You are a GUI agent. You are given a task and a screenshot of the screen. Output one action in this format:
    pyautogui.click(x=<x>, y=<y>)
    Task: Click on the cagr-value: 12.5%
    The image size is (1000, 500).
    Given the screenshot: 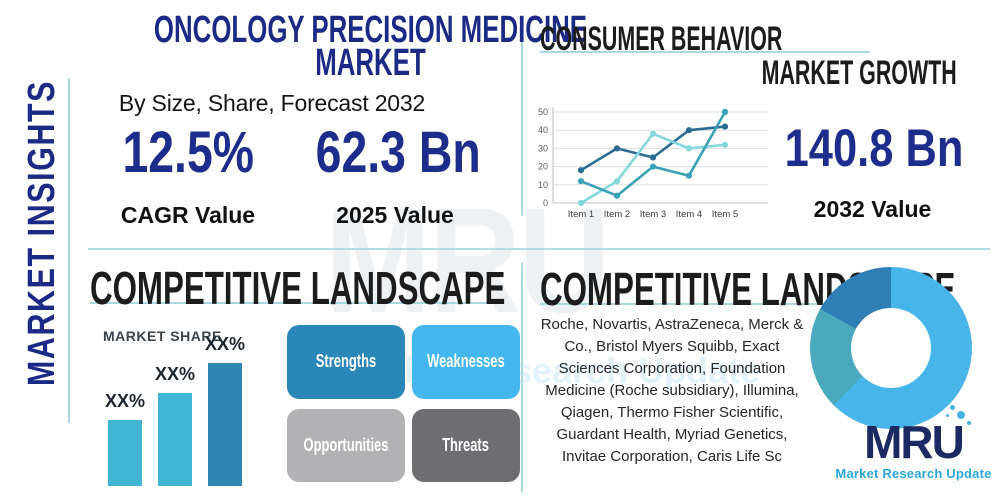 What is the action you would take?
    pyautogui.click(x=188, y=160)
    